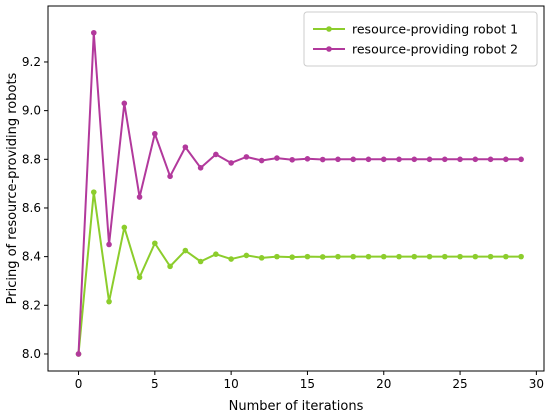  What do you see at coordinates (31, 208) in the screenshot?
I see `y-tick-label: 8.6` at bounding box center [31, 208].